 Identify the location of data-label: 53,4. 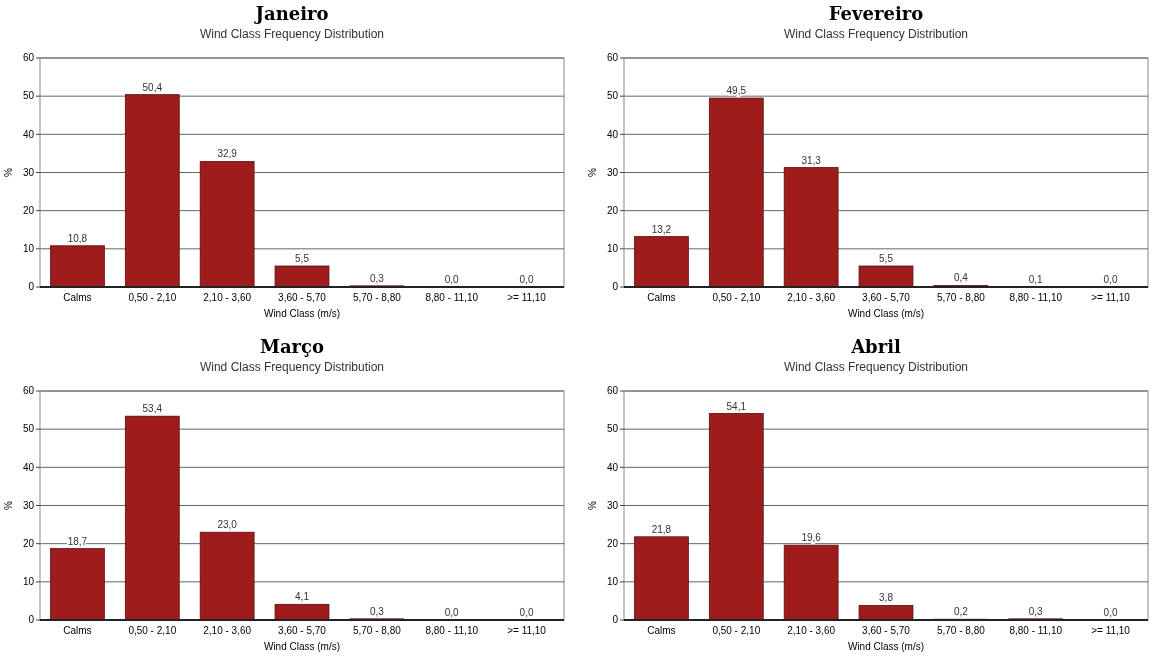
(152, 409).